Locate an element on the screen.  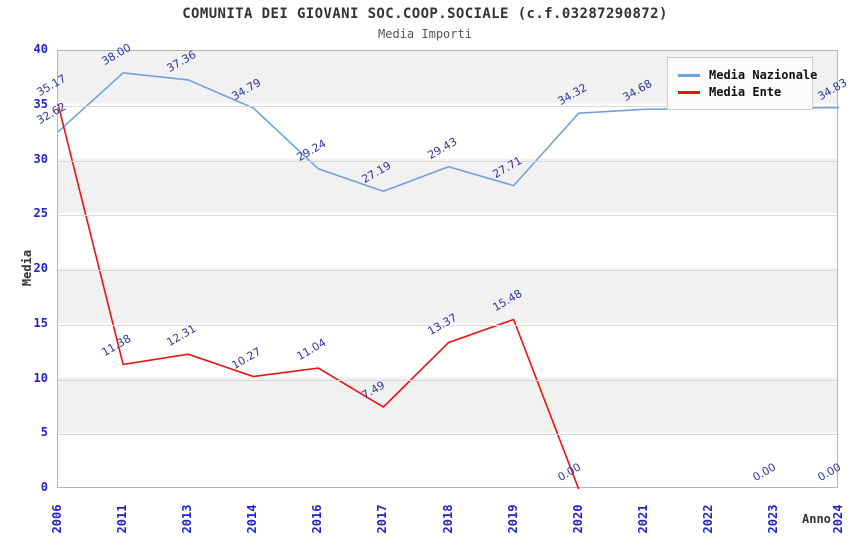
legend-item-label: Media Ente is located at coordinates (745, 92).